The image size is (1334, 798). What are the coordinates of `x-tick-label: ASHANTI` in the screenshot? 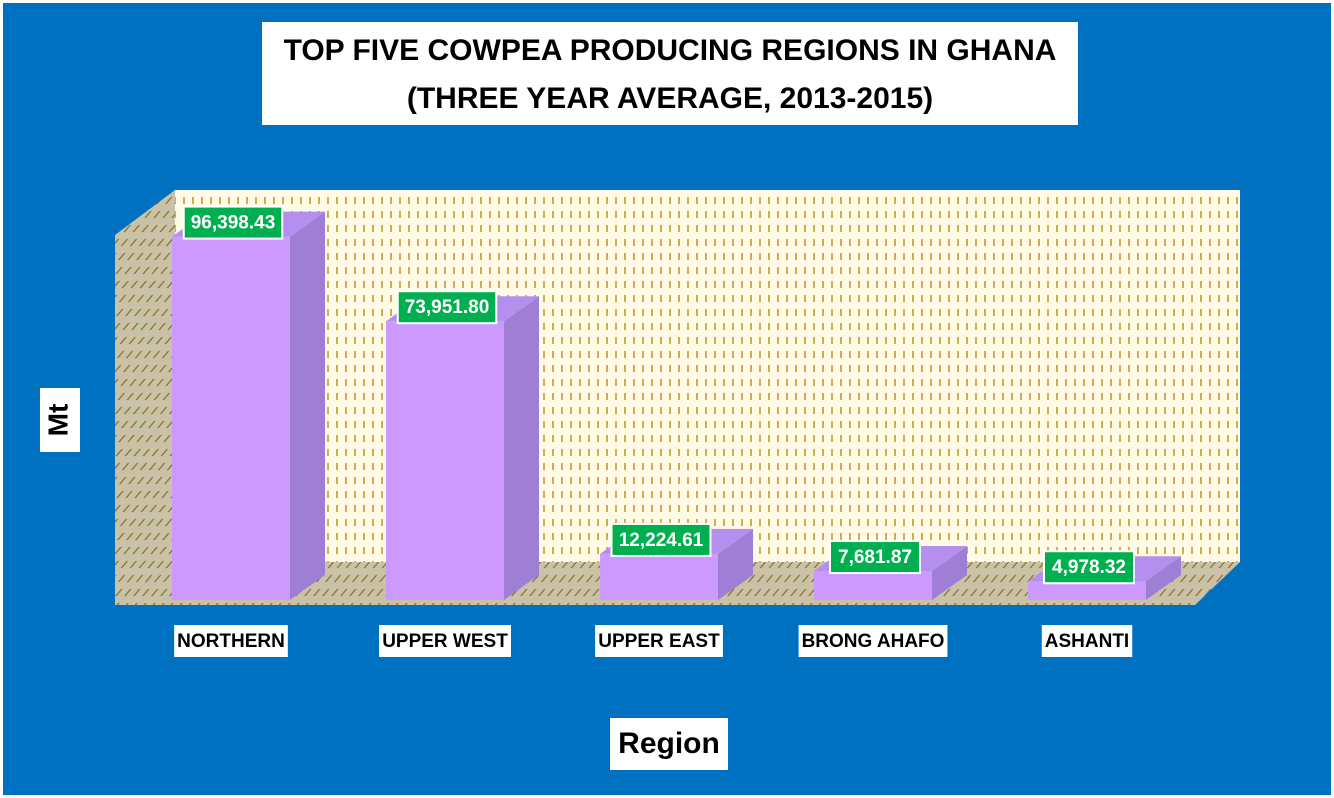 It's located at (1087, 641).